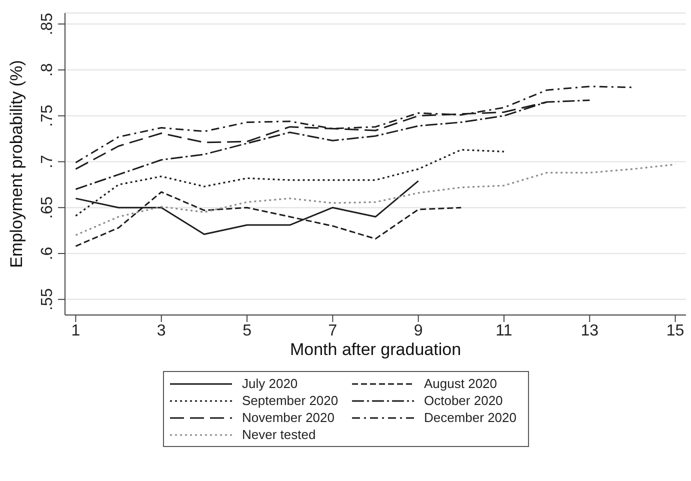 The image size is (691, 481). What do you see at coordinates (504, 331) in the screenshot?
I see `x-tick-label: 11` at bounding box center [504, 331].